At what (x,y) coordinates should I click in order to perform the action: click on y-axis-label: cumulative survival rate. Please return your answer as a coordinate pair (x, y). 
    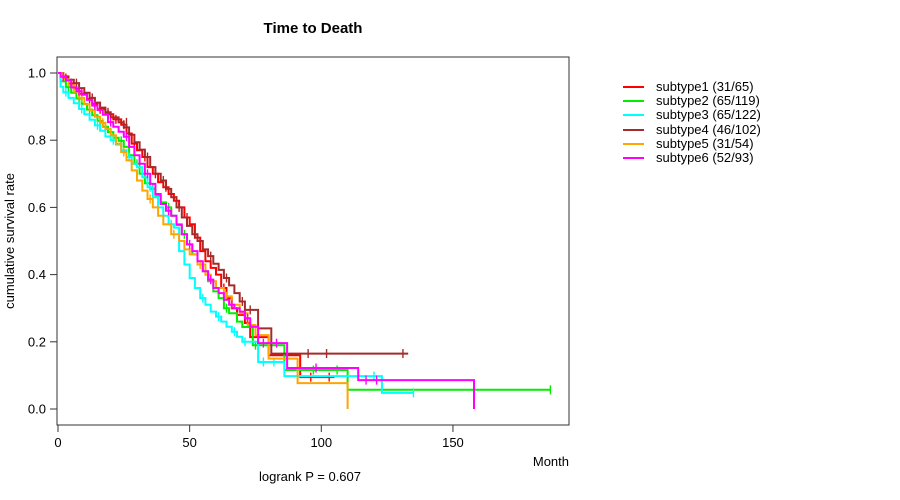
    Looking at the image, I should click on (9, 241).